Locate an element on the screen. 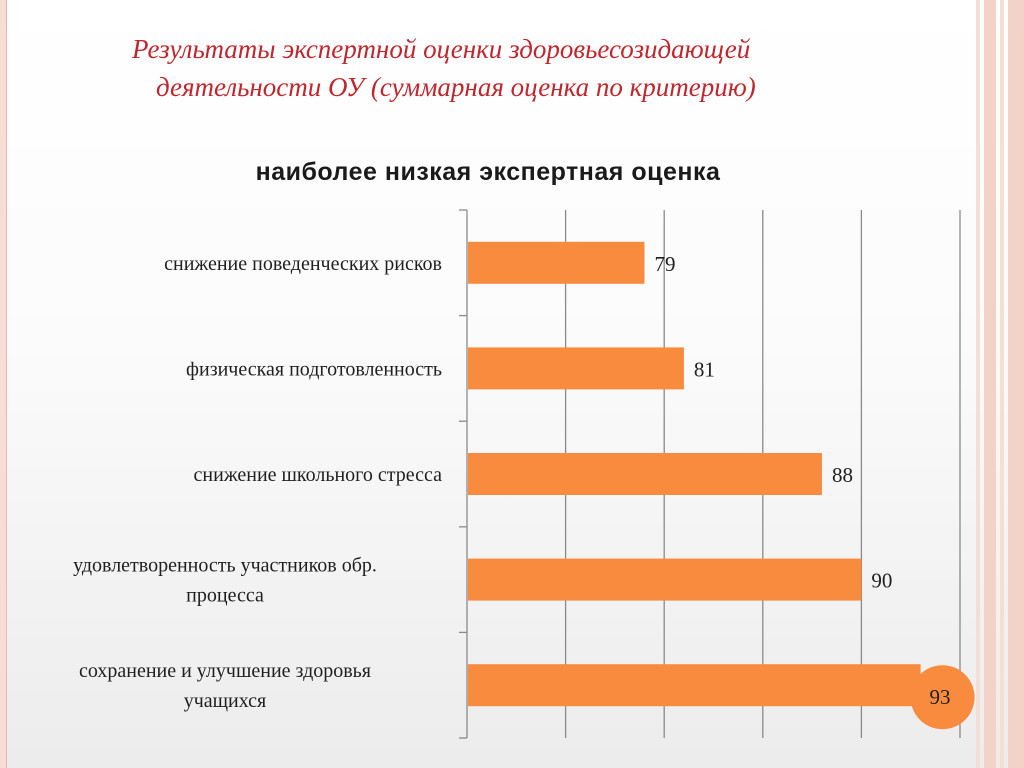  category-label: снижение школьного стресса is located at coordinates (318, 475).